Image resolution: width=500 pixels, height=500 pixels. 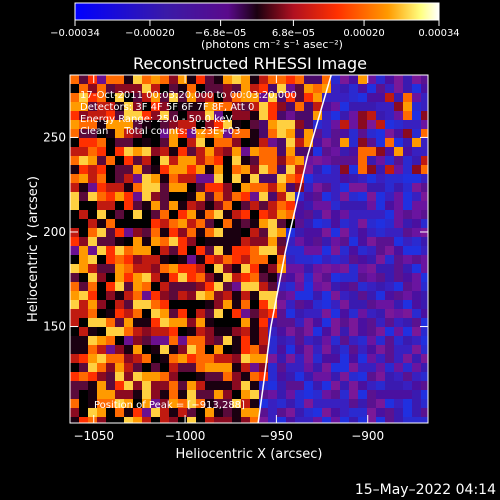 I want to click on footer-timestamp: 15–May–2022 04:14, so click(x=425, y=490).